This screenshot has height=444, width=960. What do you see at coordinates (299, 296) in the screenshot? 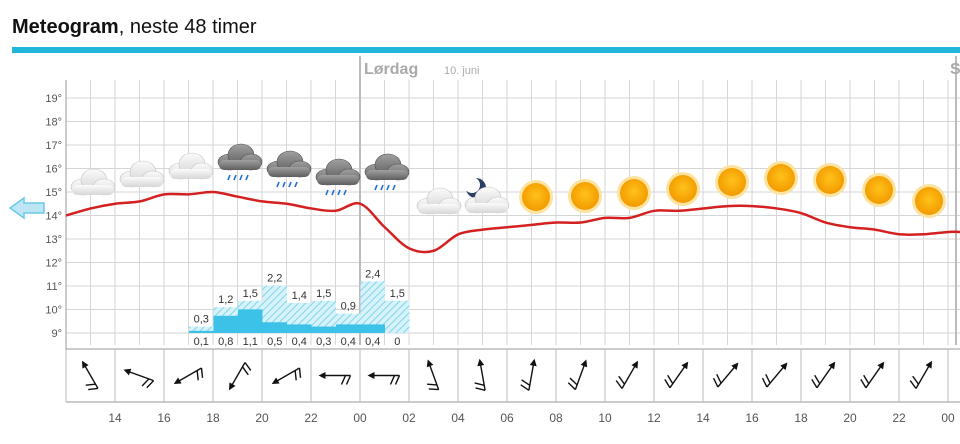
I see `precip-max-label: 1,4` at bounding box center [299, 296].